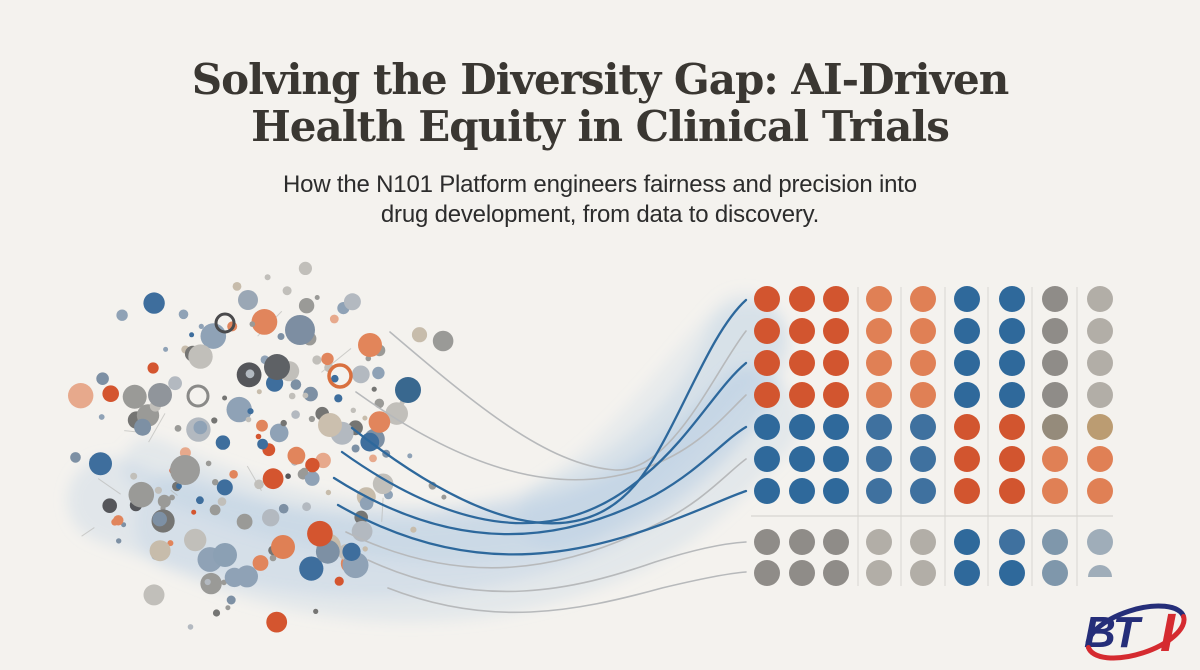 This screenshot has height=670, width=1200. I want to click on cloud-connector, so click(174, 492).